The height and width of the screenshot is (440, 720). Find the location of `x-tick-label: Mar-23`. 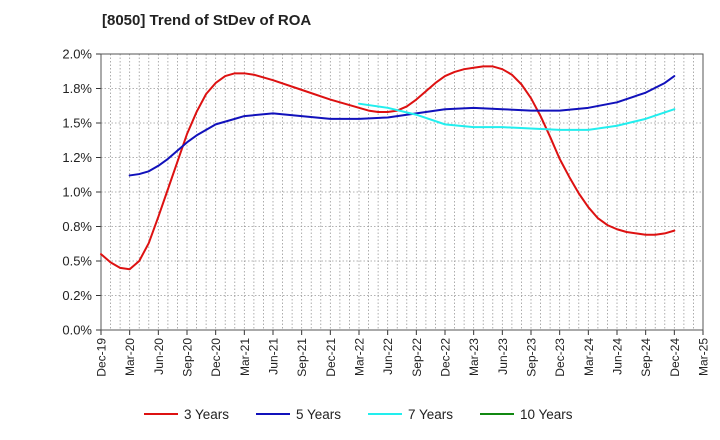

x-tick-label: Mar-23 is located at coordinates (474, 357).